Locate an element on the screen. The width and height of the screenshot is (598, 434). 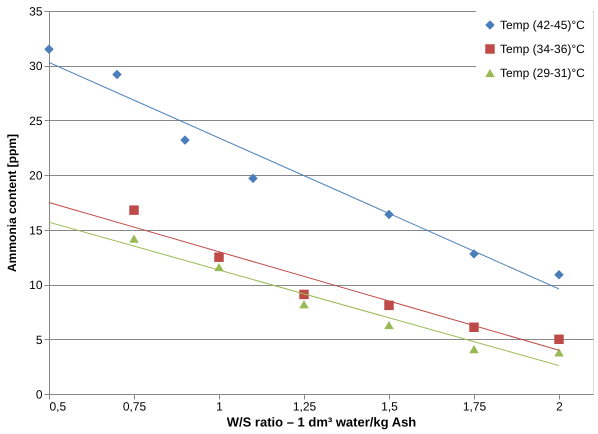
y-axis-title: Ammonia content [ppm] is located at coordinates (12, 203).